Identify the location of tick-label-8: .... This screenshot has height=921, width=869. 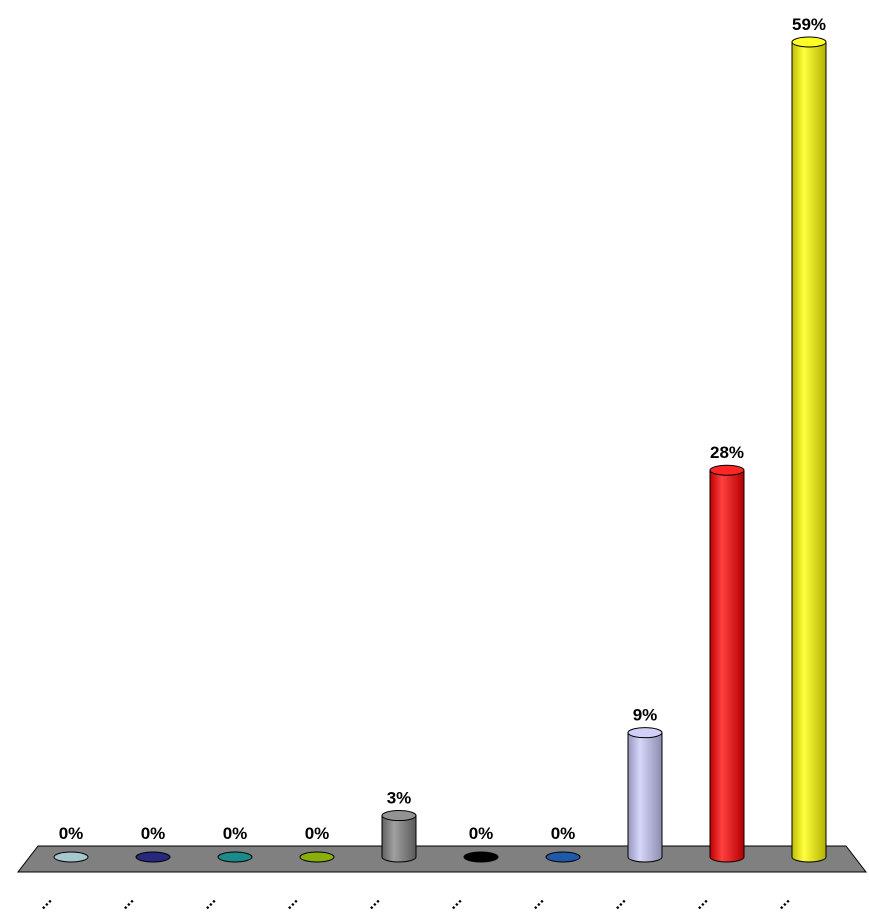
(618, 901).